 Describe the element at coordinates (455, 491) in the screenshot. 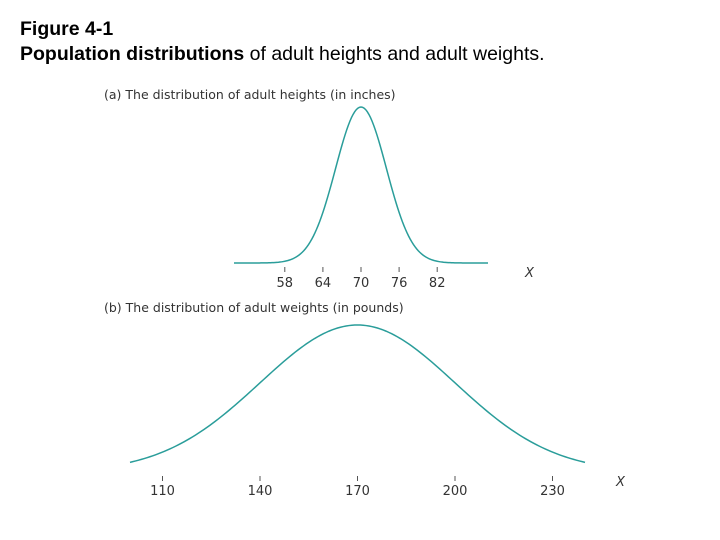

I see `weights-tick-label: 200` at that location.